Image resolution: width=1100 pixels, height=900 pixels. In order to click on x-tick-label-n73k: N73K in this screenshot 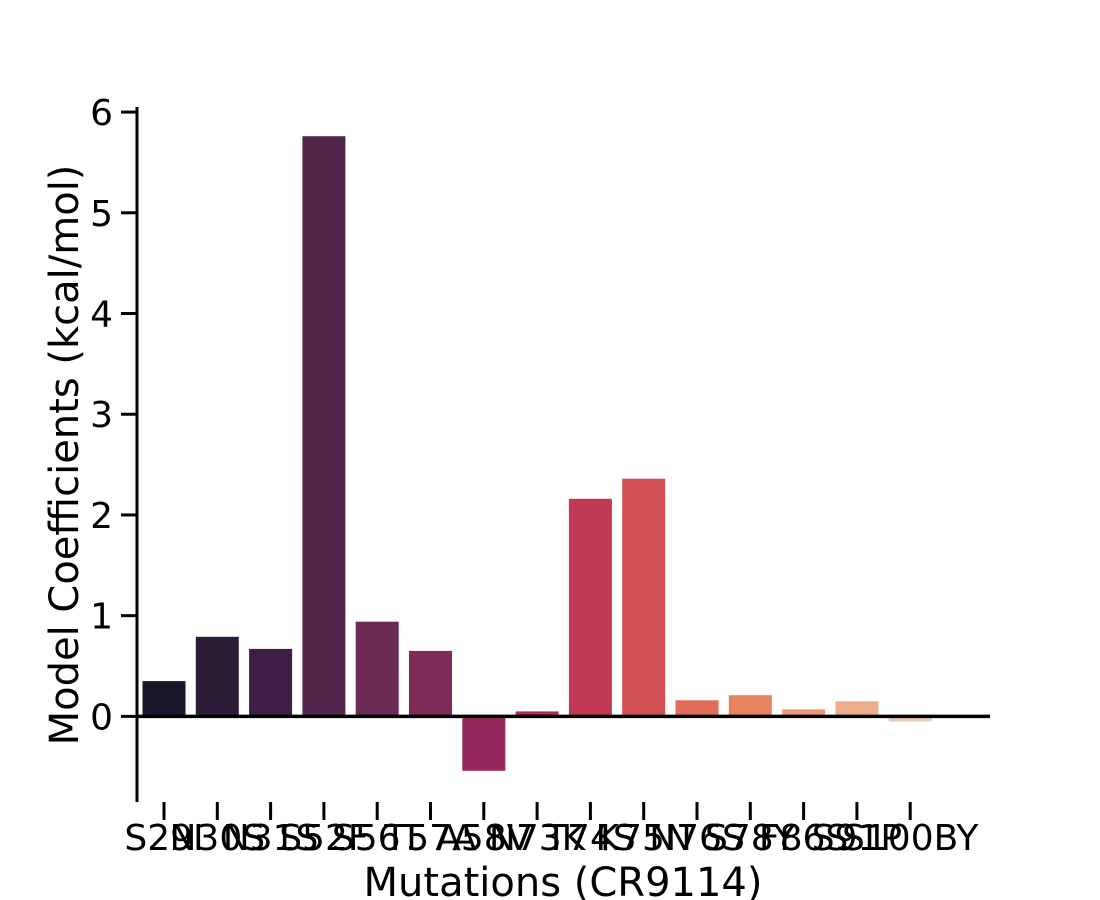, I will do `click(538, 838)`.